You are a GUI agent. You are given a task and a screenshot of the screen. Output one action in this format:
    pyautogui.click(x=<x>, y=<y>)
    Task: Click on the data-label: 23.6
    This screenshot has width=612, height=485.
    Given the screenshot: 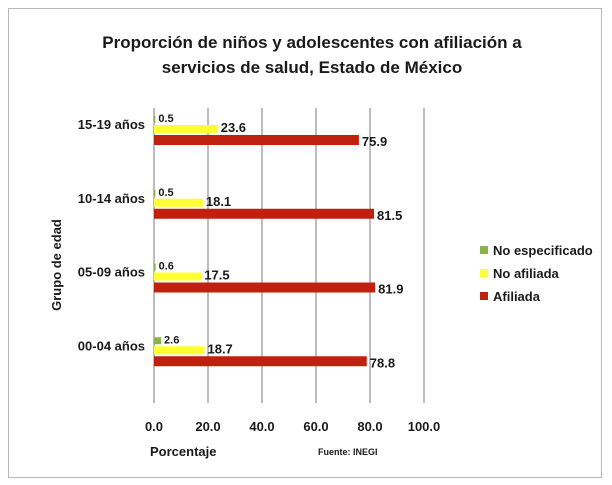 What is the action you would take?
    pyautogui.click(x=233, y=127)
    